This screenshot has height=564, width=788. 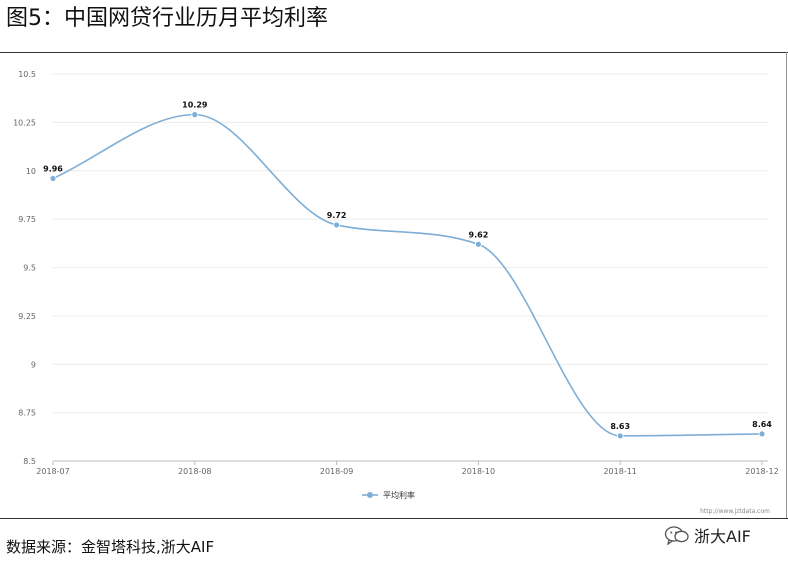 I want to click on y-tick-label: 9, so click(x=33, y=364).